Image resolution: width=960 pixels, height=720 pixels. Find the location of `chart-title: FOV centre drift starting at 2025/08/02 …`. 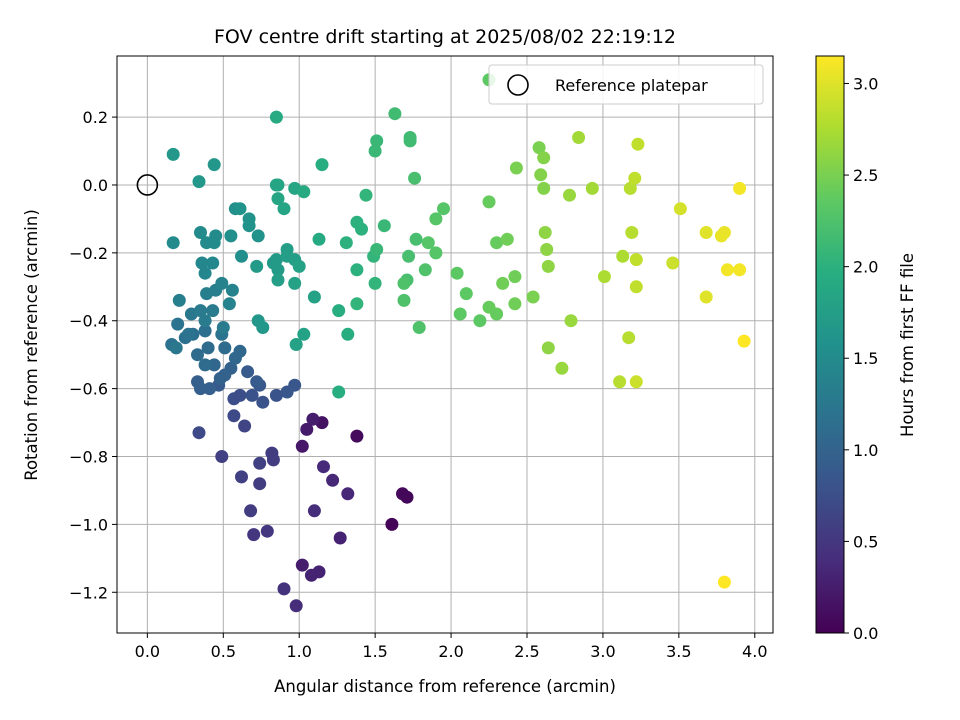

chart-title: FOV centre drift starting at 2025/08/02 … is located at coordinates (445, 37).